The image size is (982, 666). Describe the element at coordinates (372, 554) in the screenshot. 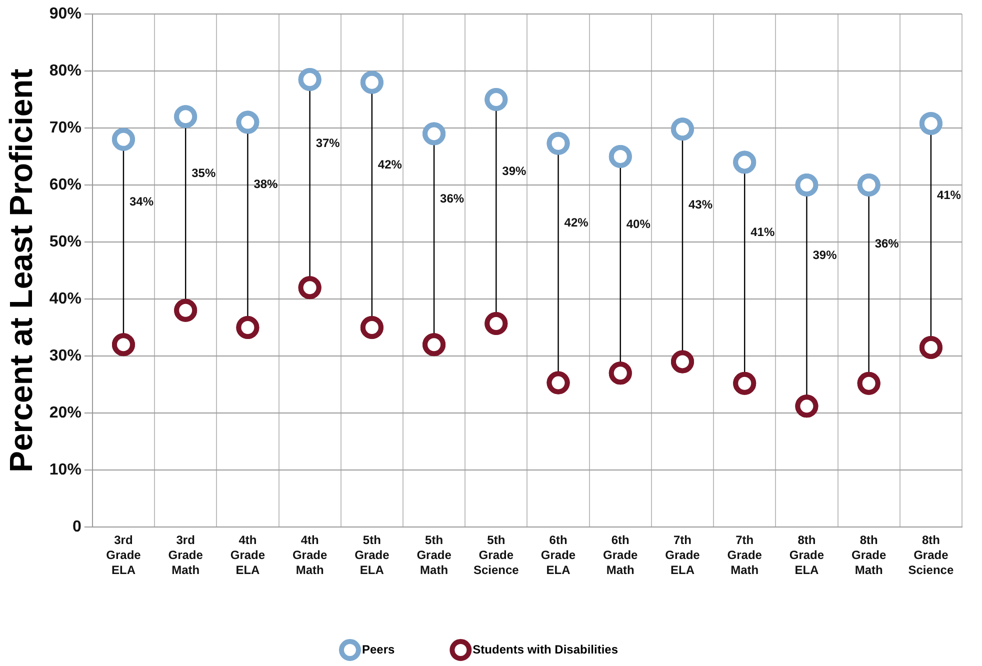

I see `x-tick-label: 5th Grade ELA` at that location.